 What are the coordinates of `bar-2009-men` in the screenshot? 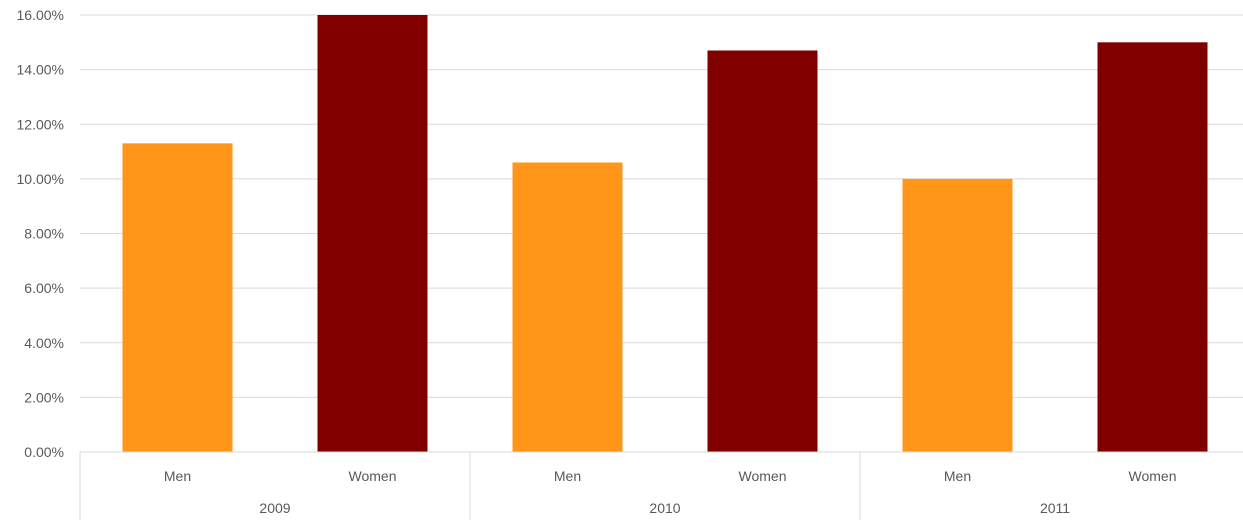 It's located at (177, 297).